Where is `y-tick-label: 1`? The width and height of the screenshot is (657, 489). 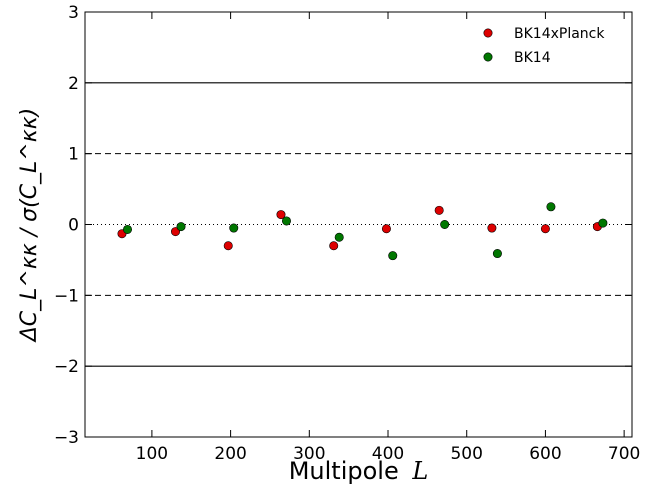
y-tick-label: 1 is located at coordinates (73, 155).